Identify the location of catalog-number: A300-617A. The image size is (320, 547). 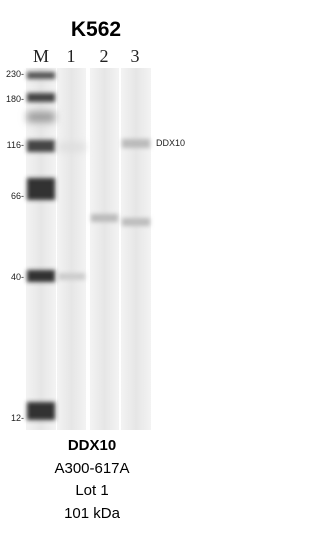
(91, 468).